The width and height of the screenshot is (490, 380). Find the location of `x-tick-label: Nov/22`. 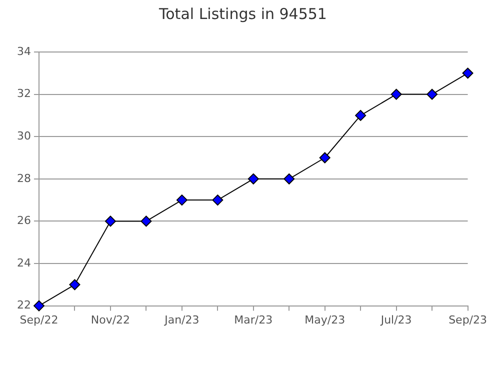

x-tick-label: Nov/22 is located at coordinates (110, 319).